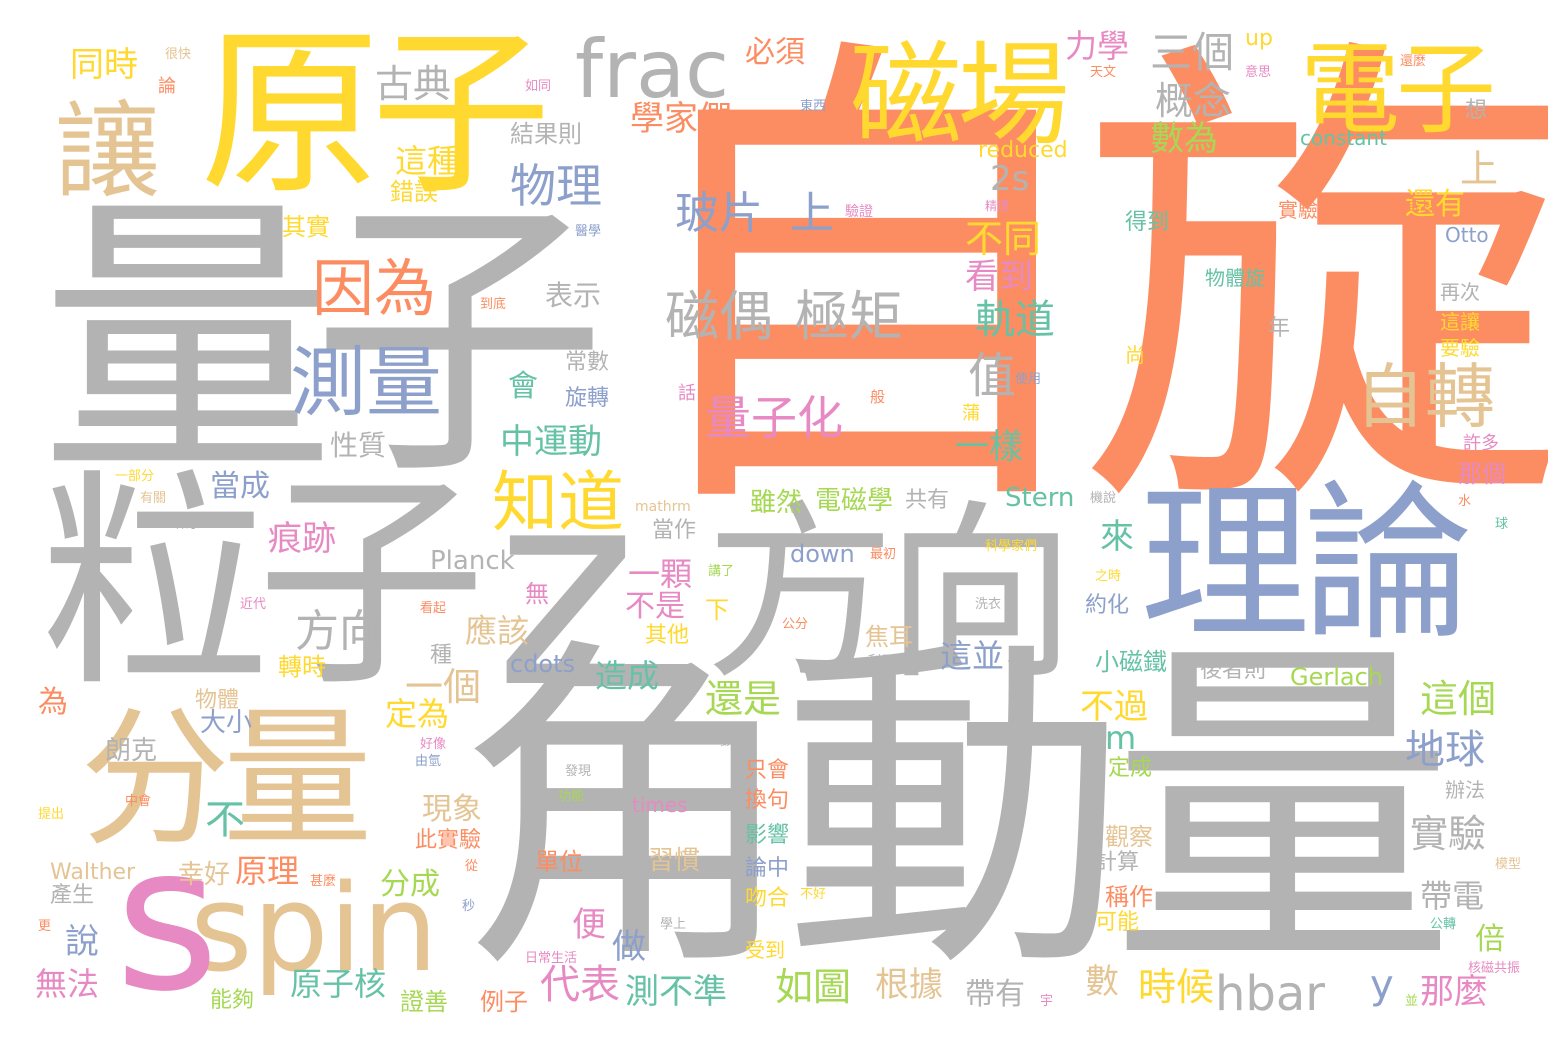 Image resolution: width=1548 pixels, height=1052 pixels. I want to click on word-at-time: 之時, so click(1108, 576).